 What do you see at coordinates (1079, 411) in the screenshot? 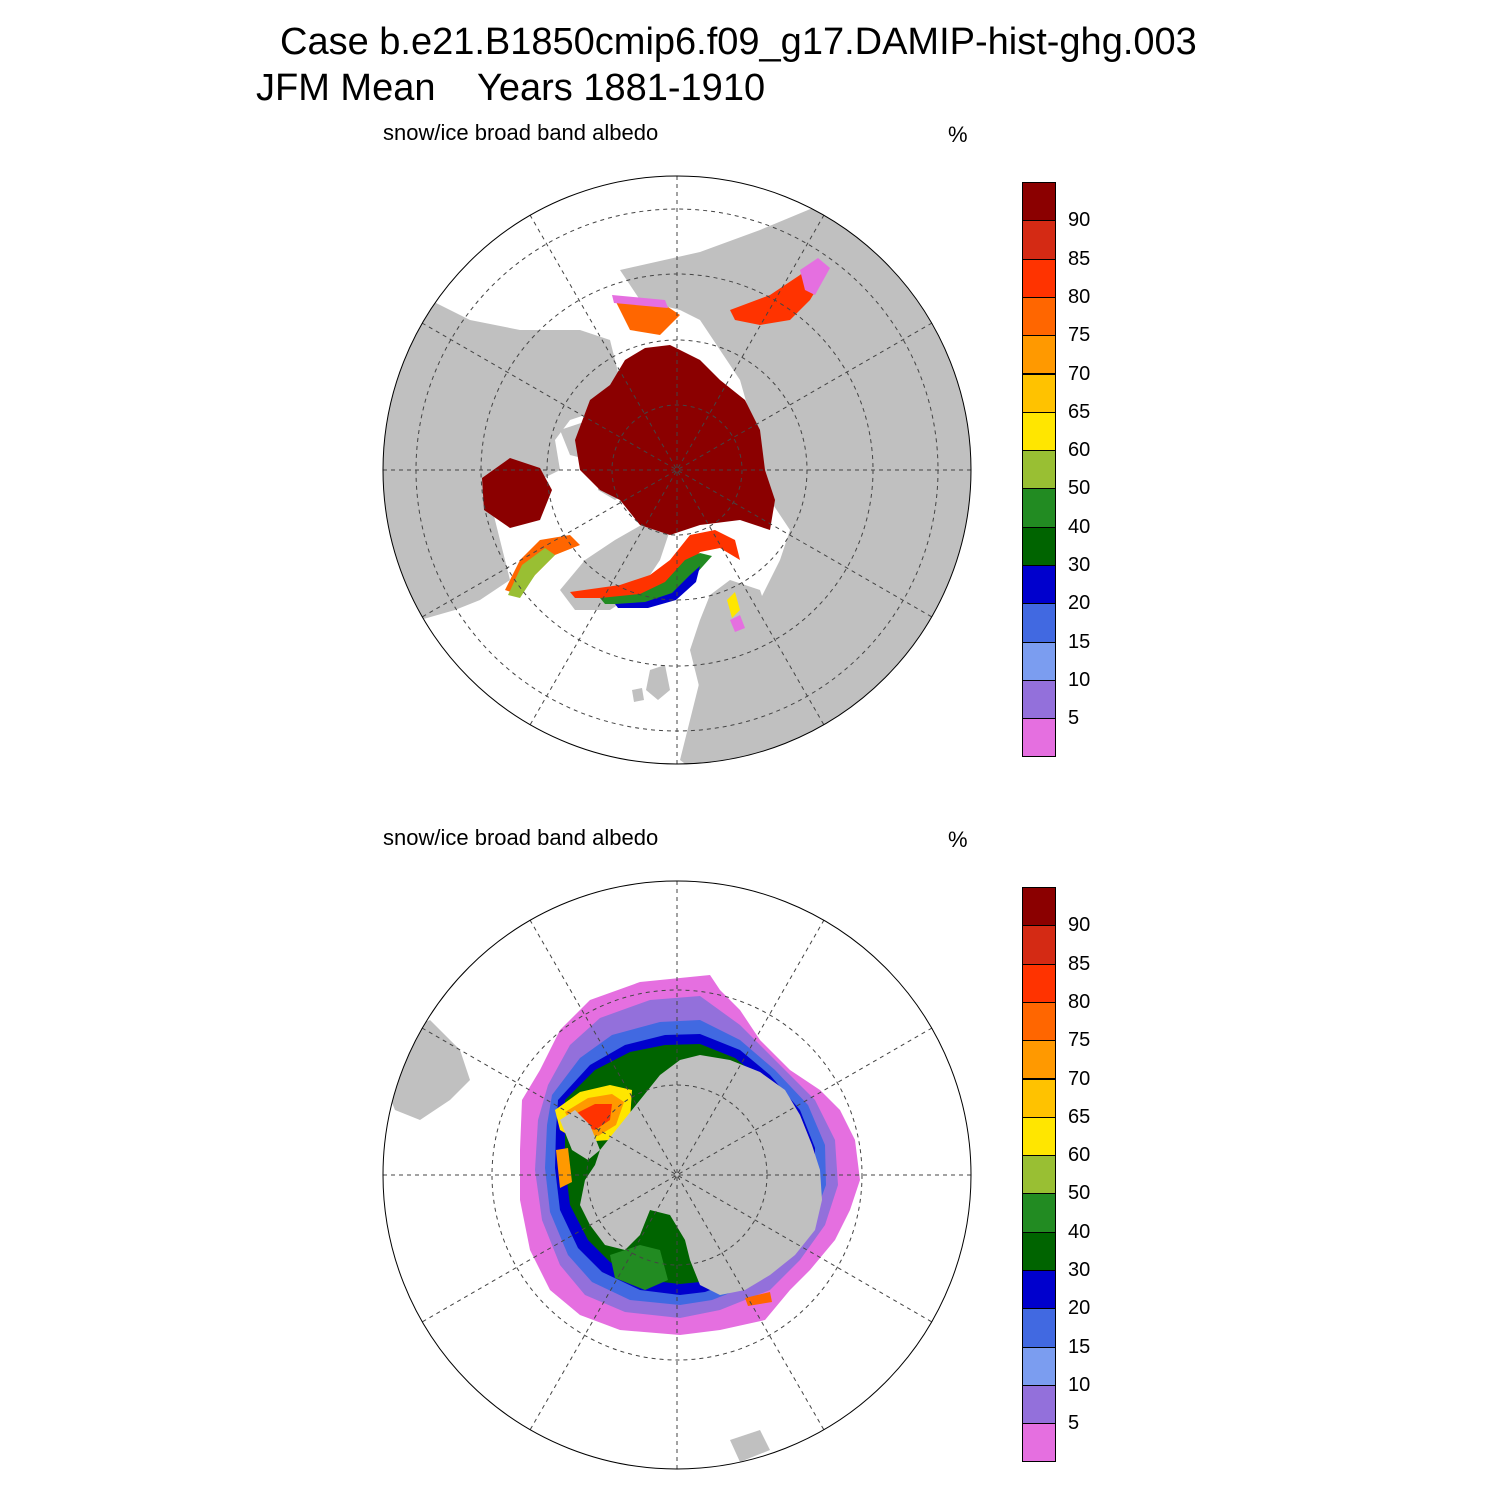
I see `north-colorbar-tick-label: 65` at bounding box center [1079, 411].